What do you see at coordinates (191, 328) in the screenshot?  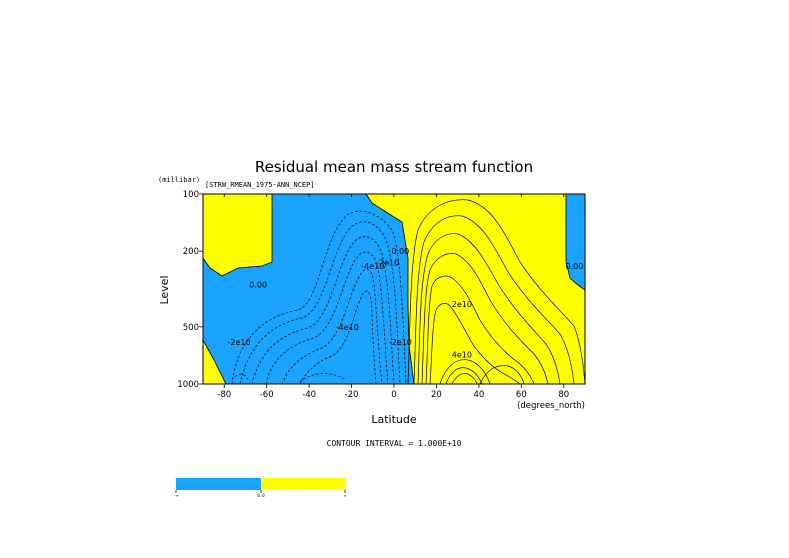 I see `y-tick-label: 500` at bounding box center [191, 328].